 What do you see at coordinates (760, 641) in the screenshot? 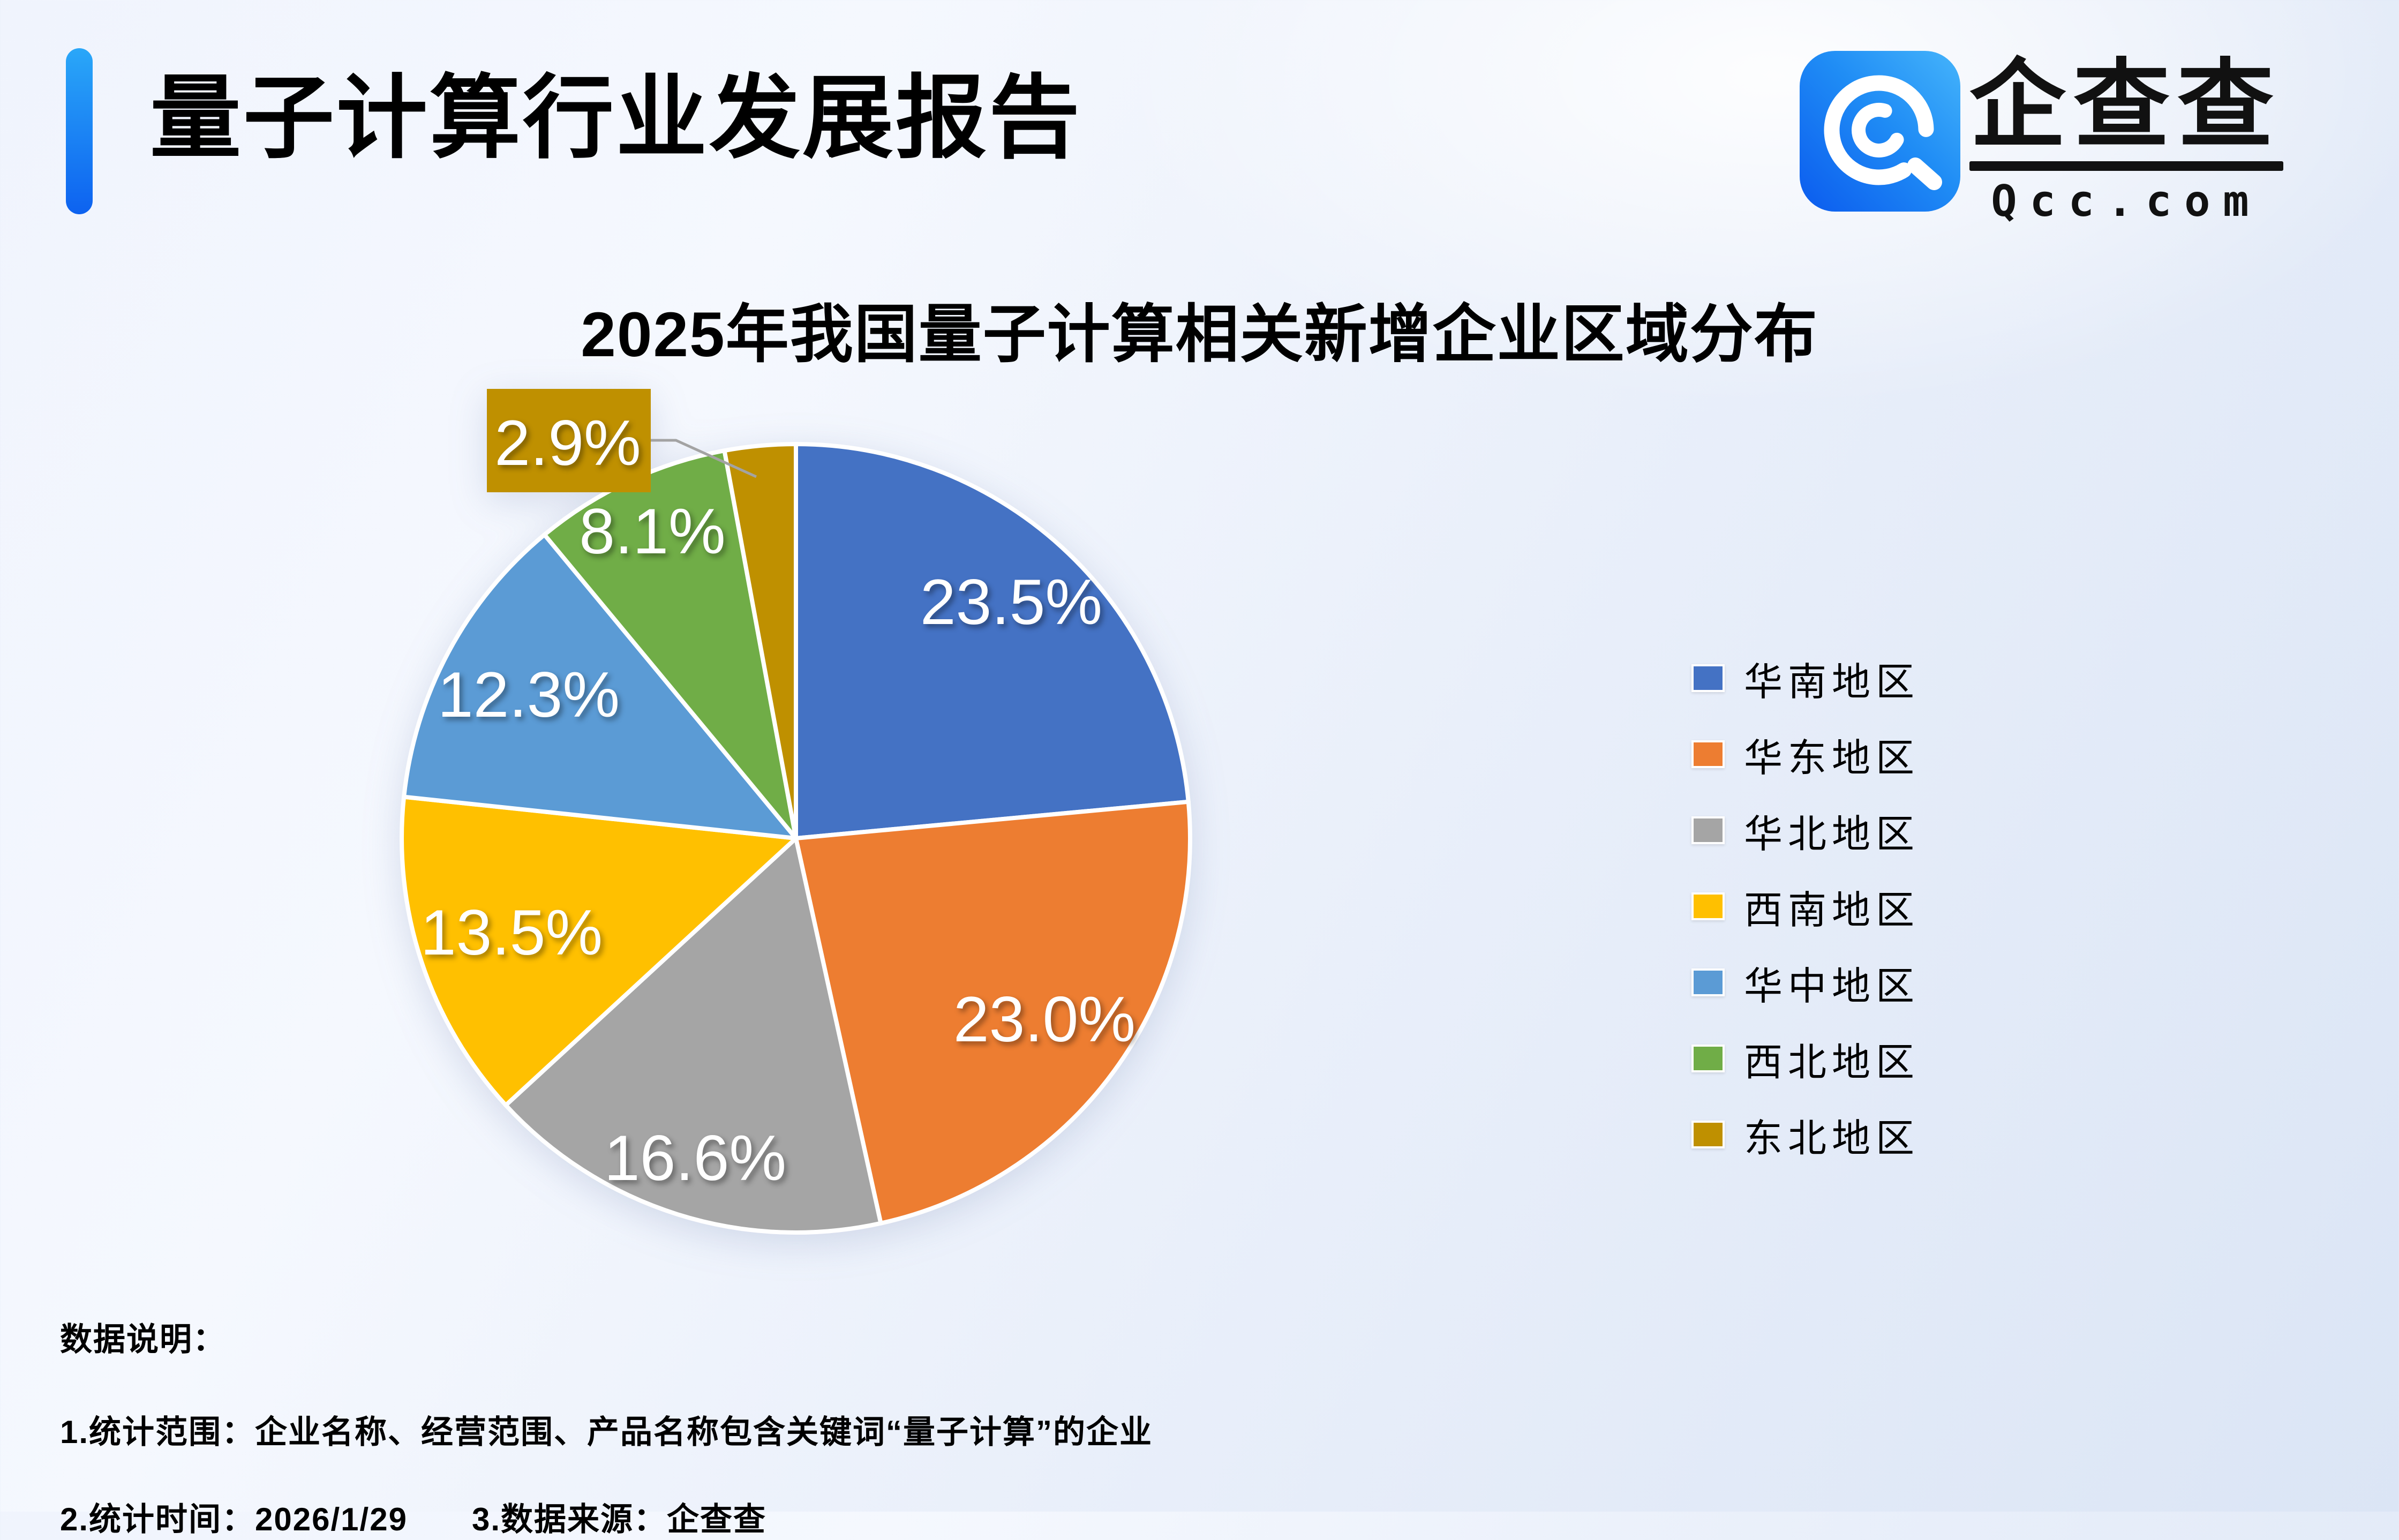
I see `pie-slice-东北地区` at bounding box center [760, 641].